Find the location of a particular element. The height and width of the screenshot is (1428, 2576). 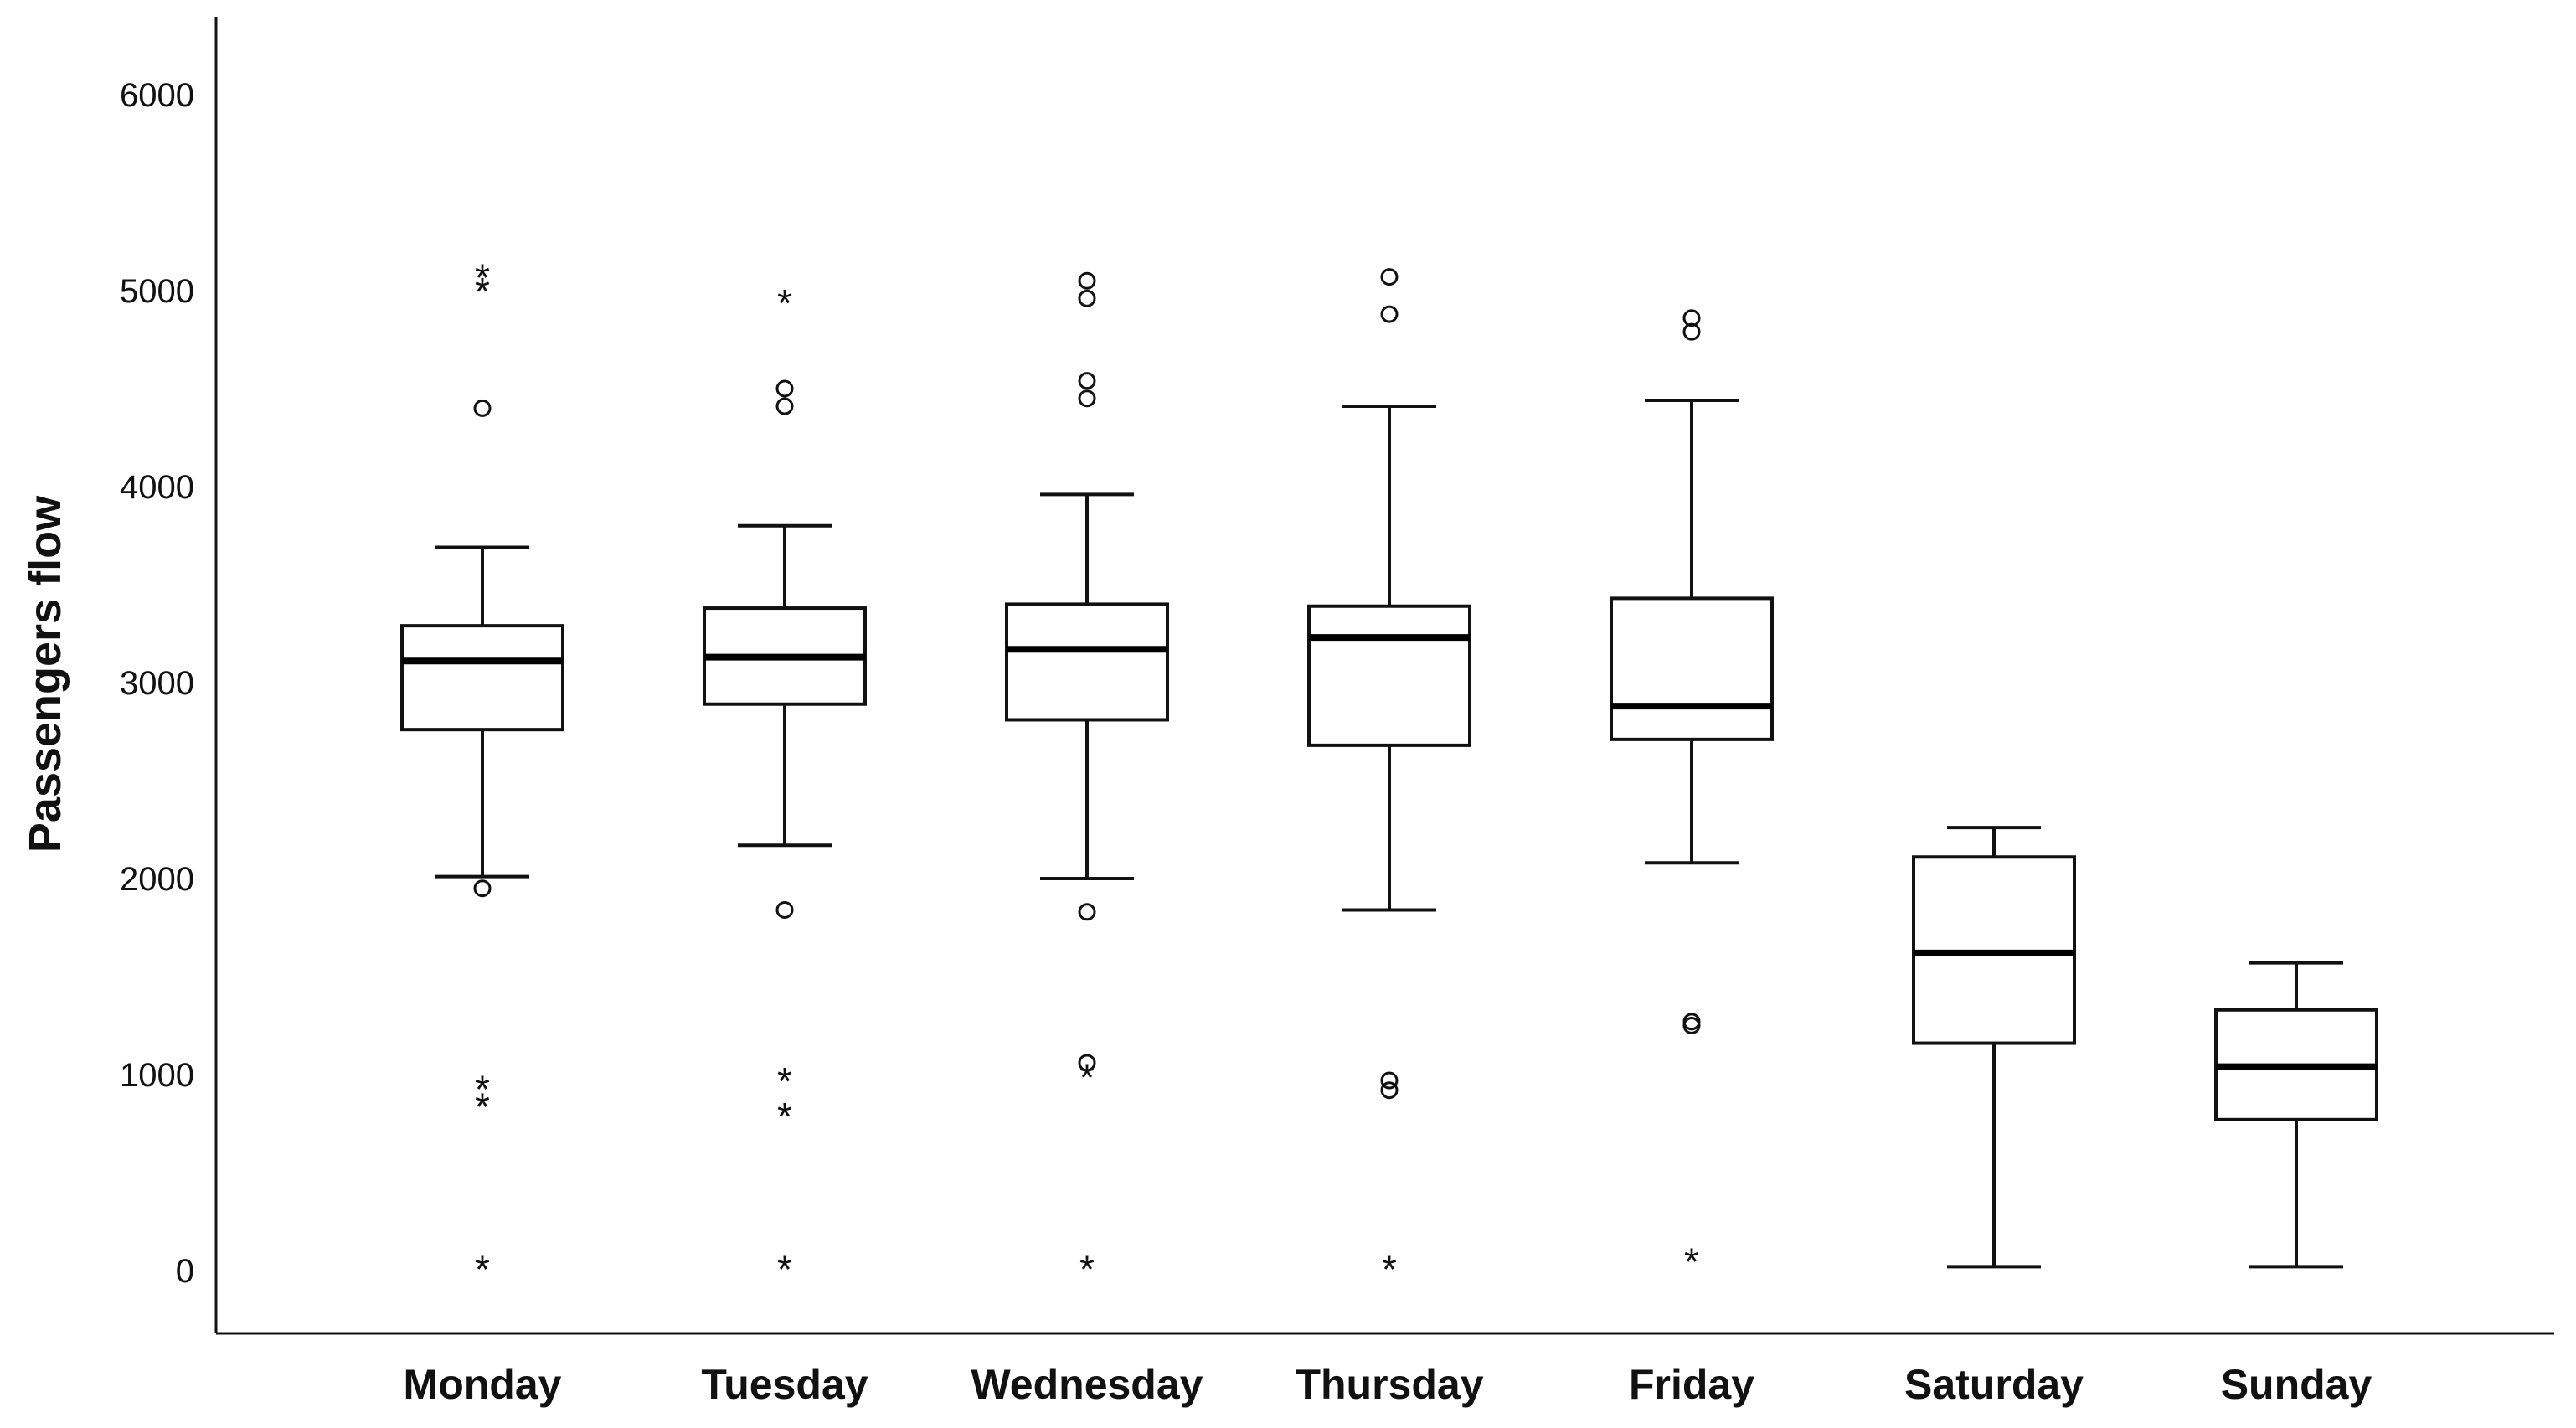

y-tick-label: 0 is located at coordinates (185, 1271).